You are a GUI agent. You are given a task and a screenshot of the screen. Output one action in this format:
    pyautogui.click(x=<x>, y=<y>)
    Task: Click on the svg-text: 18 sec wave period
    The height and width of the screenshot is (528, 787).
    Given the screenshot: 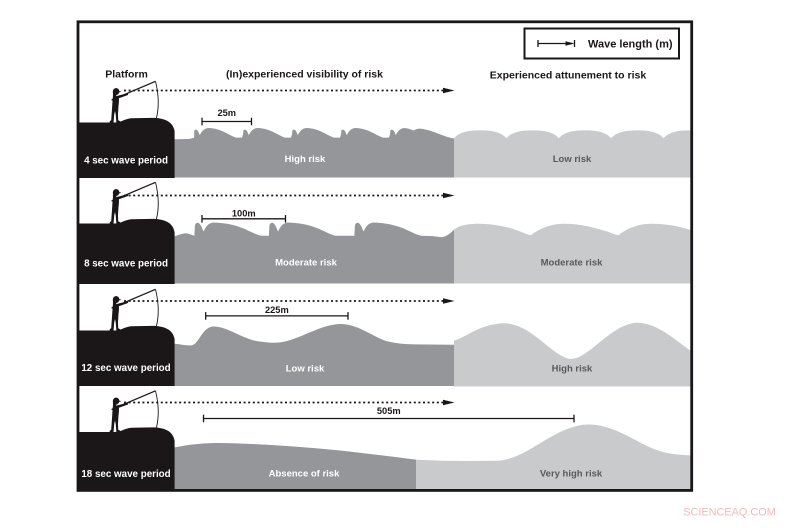 What is the action you would take?
    pyautogui.click(x=125, y=474)
    